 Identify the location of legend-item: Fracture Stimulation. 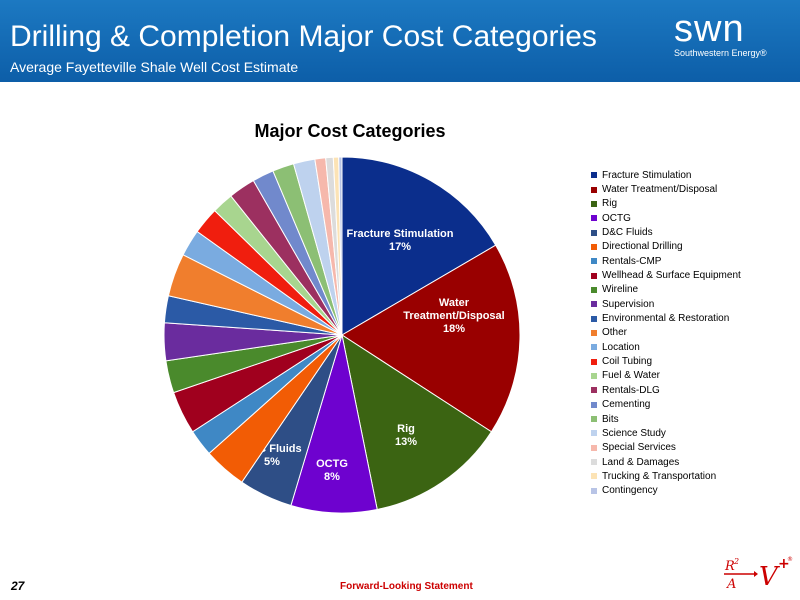
(693, 175).